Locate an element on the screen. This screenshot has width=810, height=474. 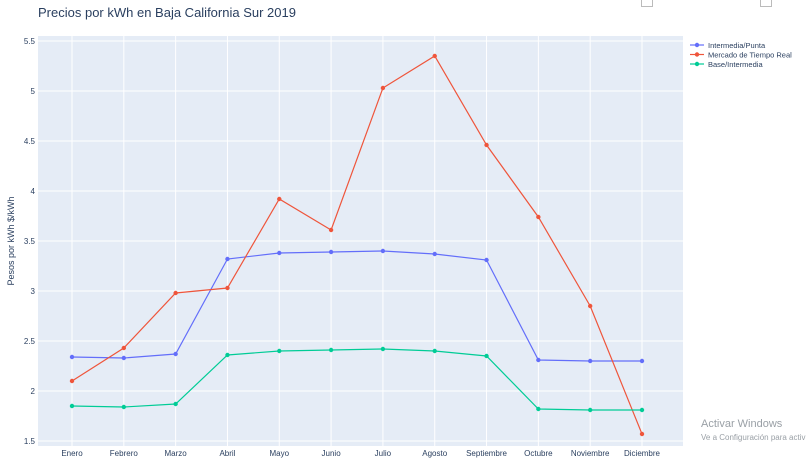
legend-item: Intermedia/Punta is located at coordinates (728, 45).